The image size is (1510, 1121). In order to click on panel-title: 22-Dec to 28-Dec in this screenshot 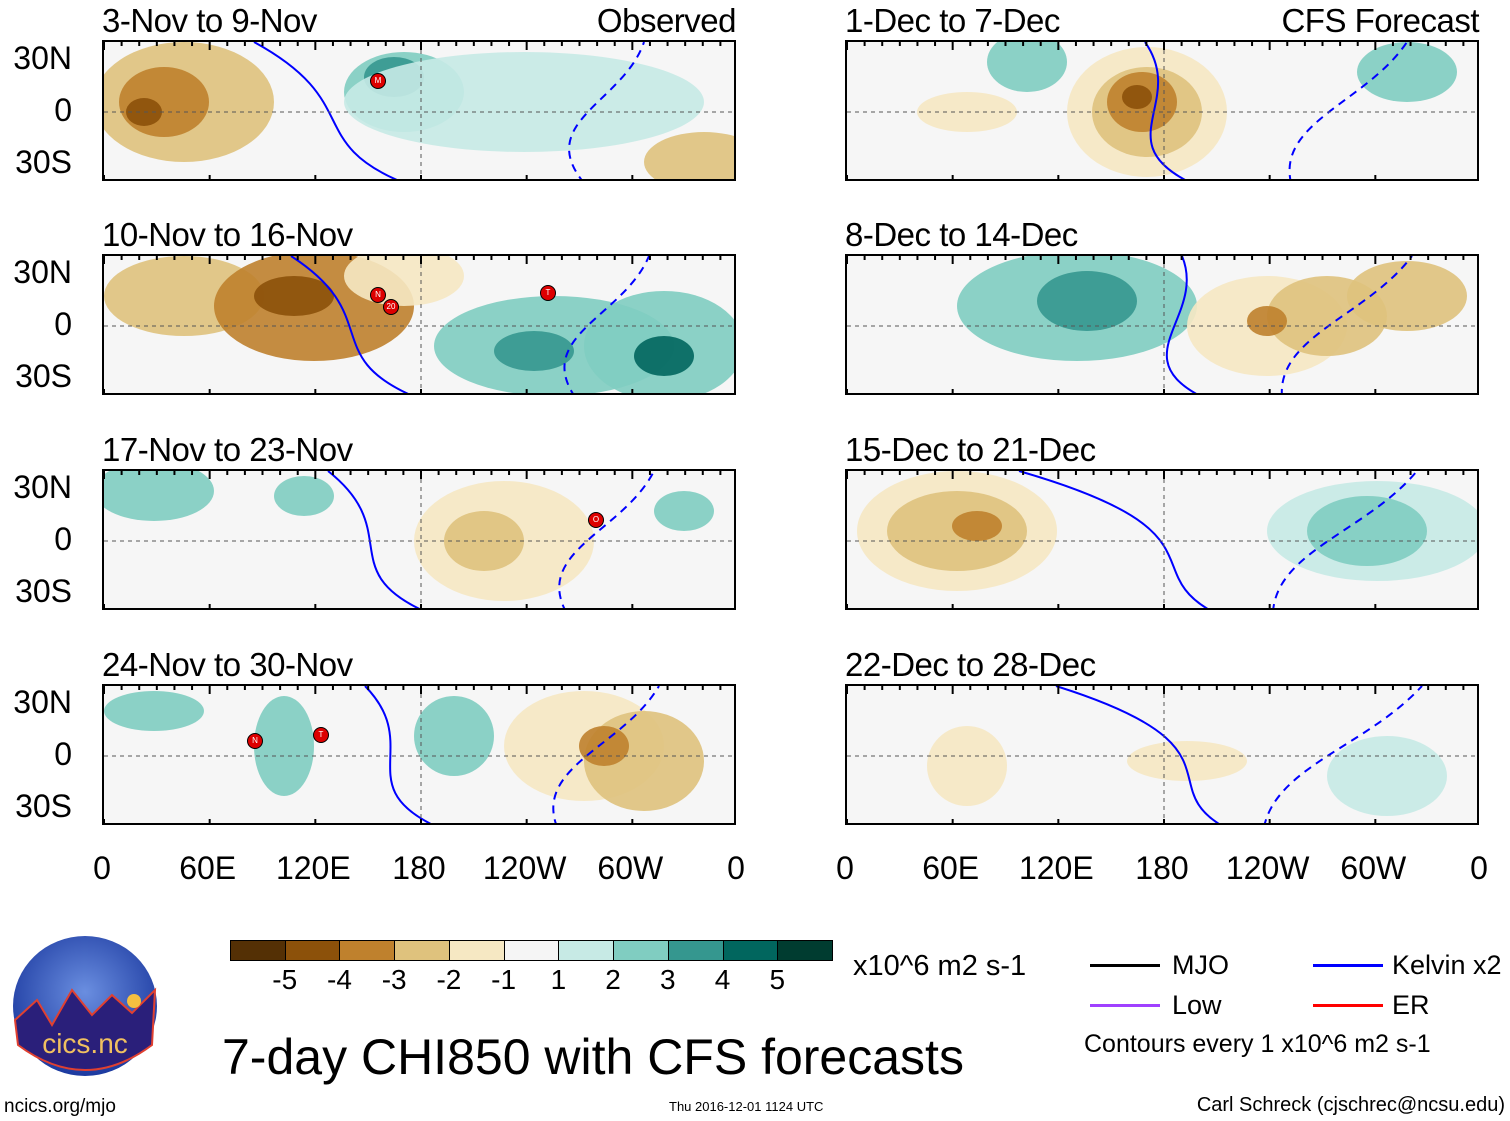, I will do `click(970, 664)`.